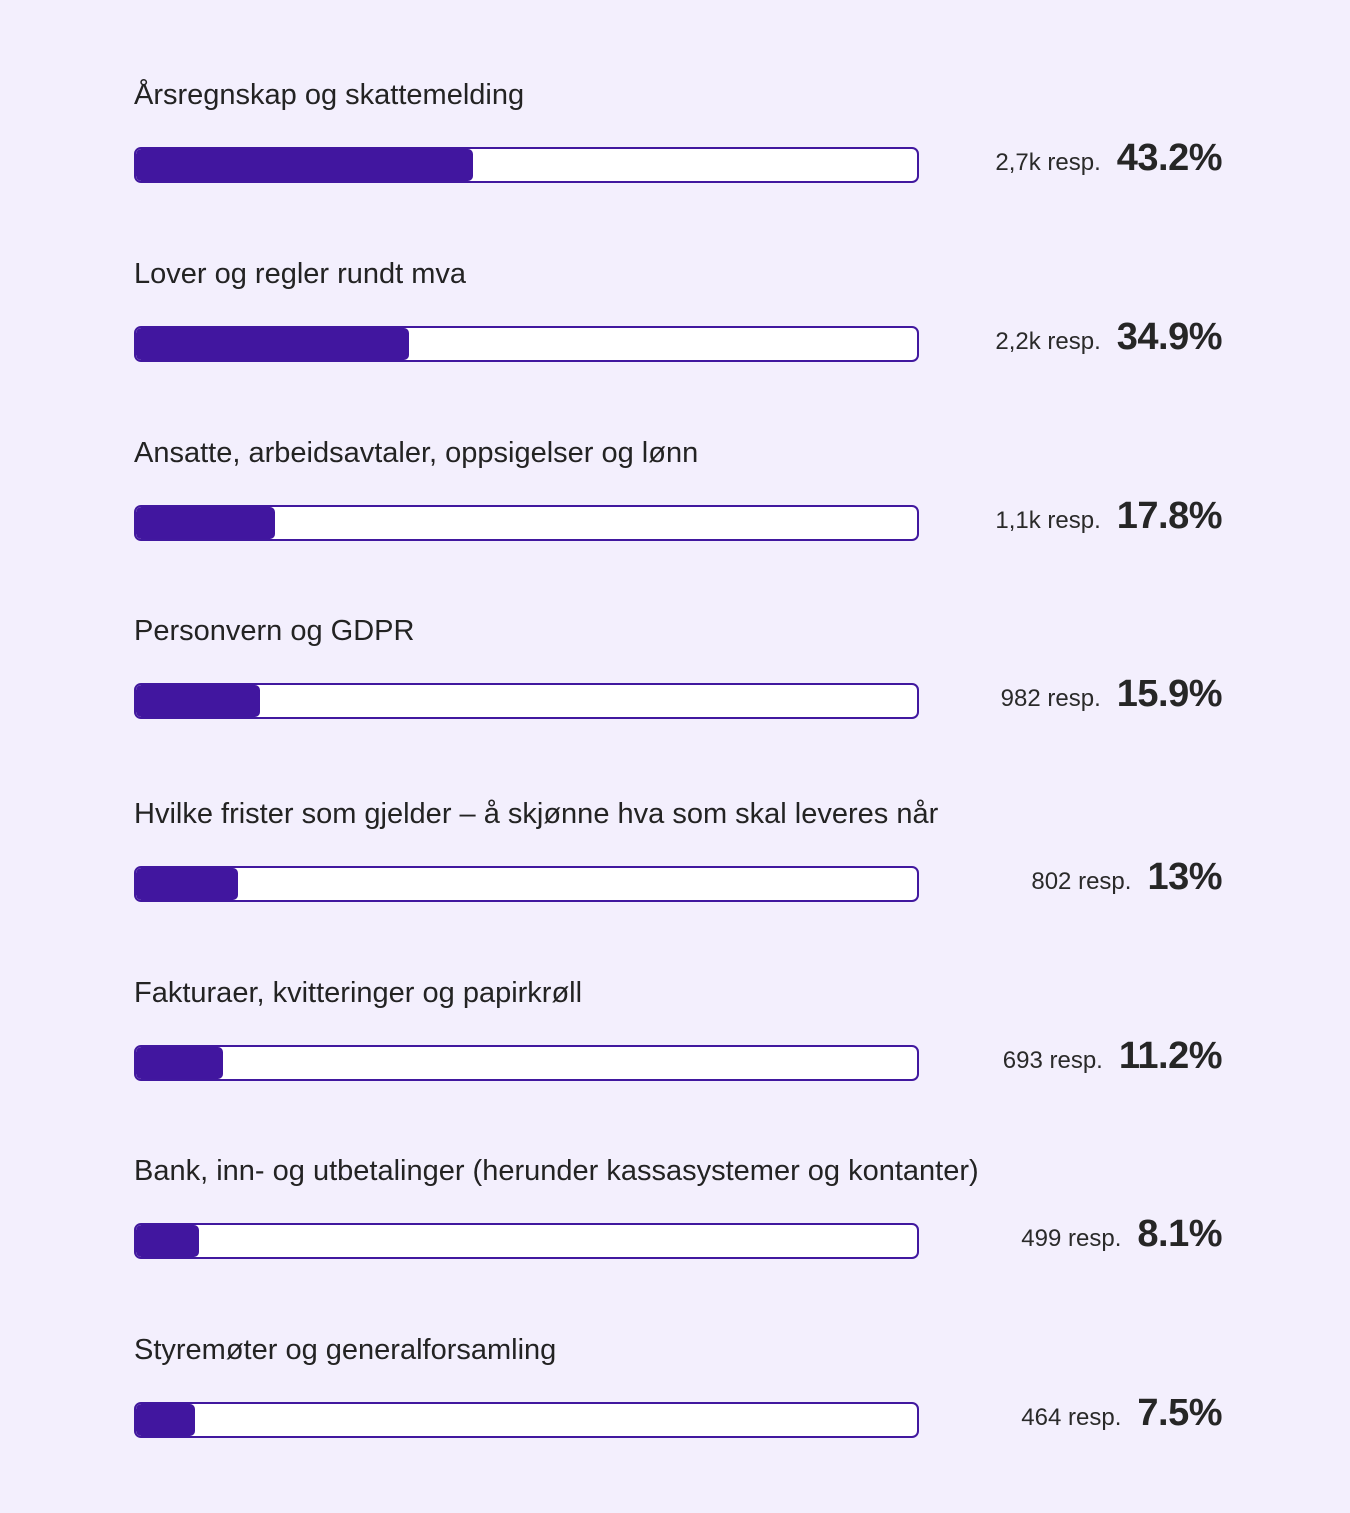  Describe the element at coordinates (1179, 1234) in the screenshot. I see `percentage-value: 8.1%` at that location.